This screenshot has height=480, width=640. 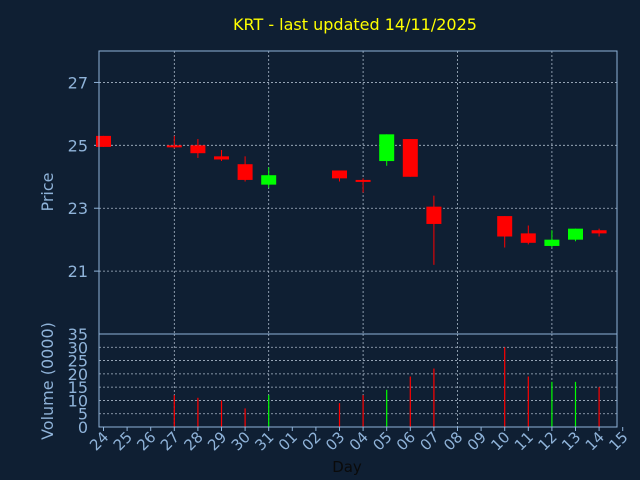 What do you see at coordinates (355, 24) in the screenshot?
I see `chart-title: KRT - last updated 14/11/2025` at bounding box center [355, 24].